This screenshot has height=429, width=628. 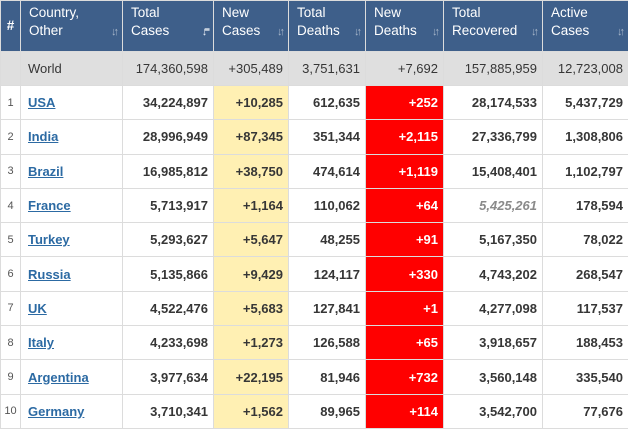 What do you see at coordinates (585, 205) in the screenshot?
I see `active-cases-cell: 178,594` at bounding box center [585, 205].